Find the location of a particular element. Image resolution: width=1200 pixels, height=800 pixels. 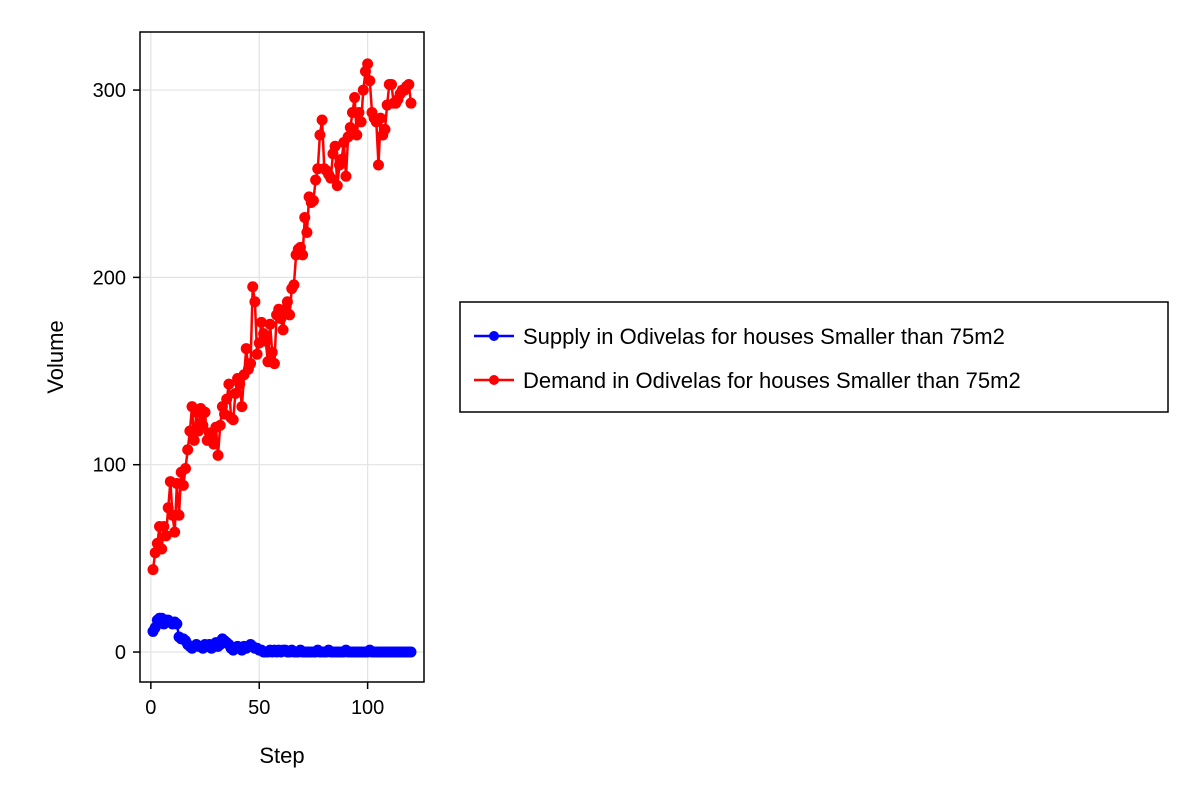

legend-marker-demand is located at coordinates (494, 380).